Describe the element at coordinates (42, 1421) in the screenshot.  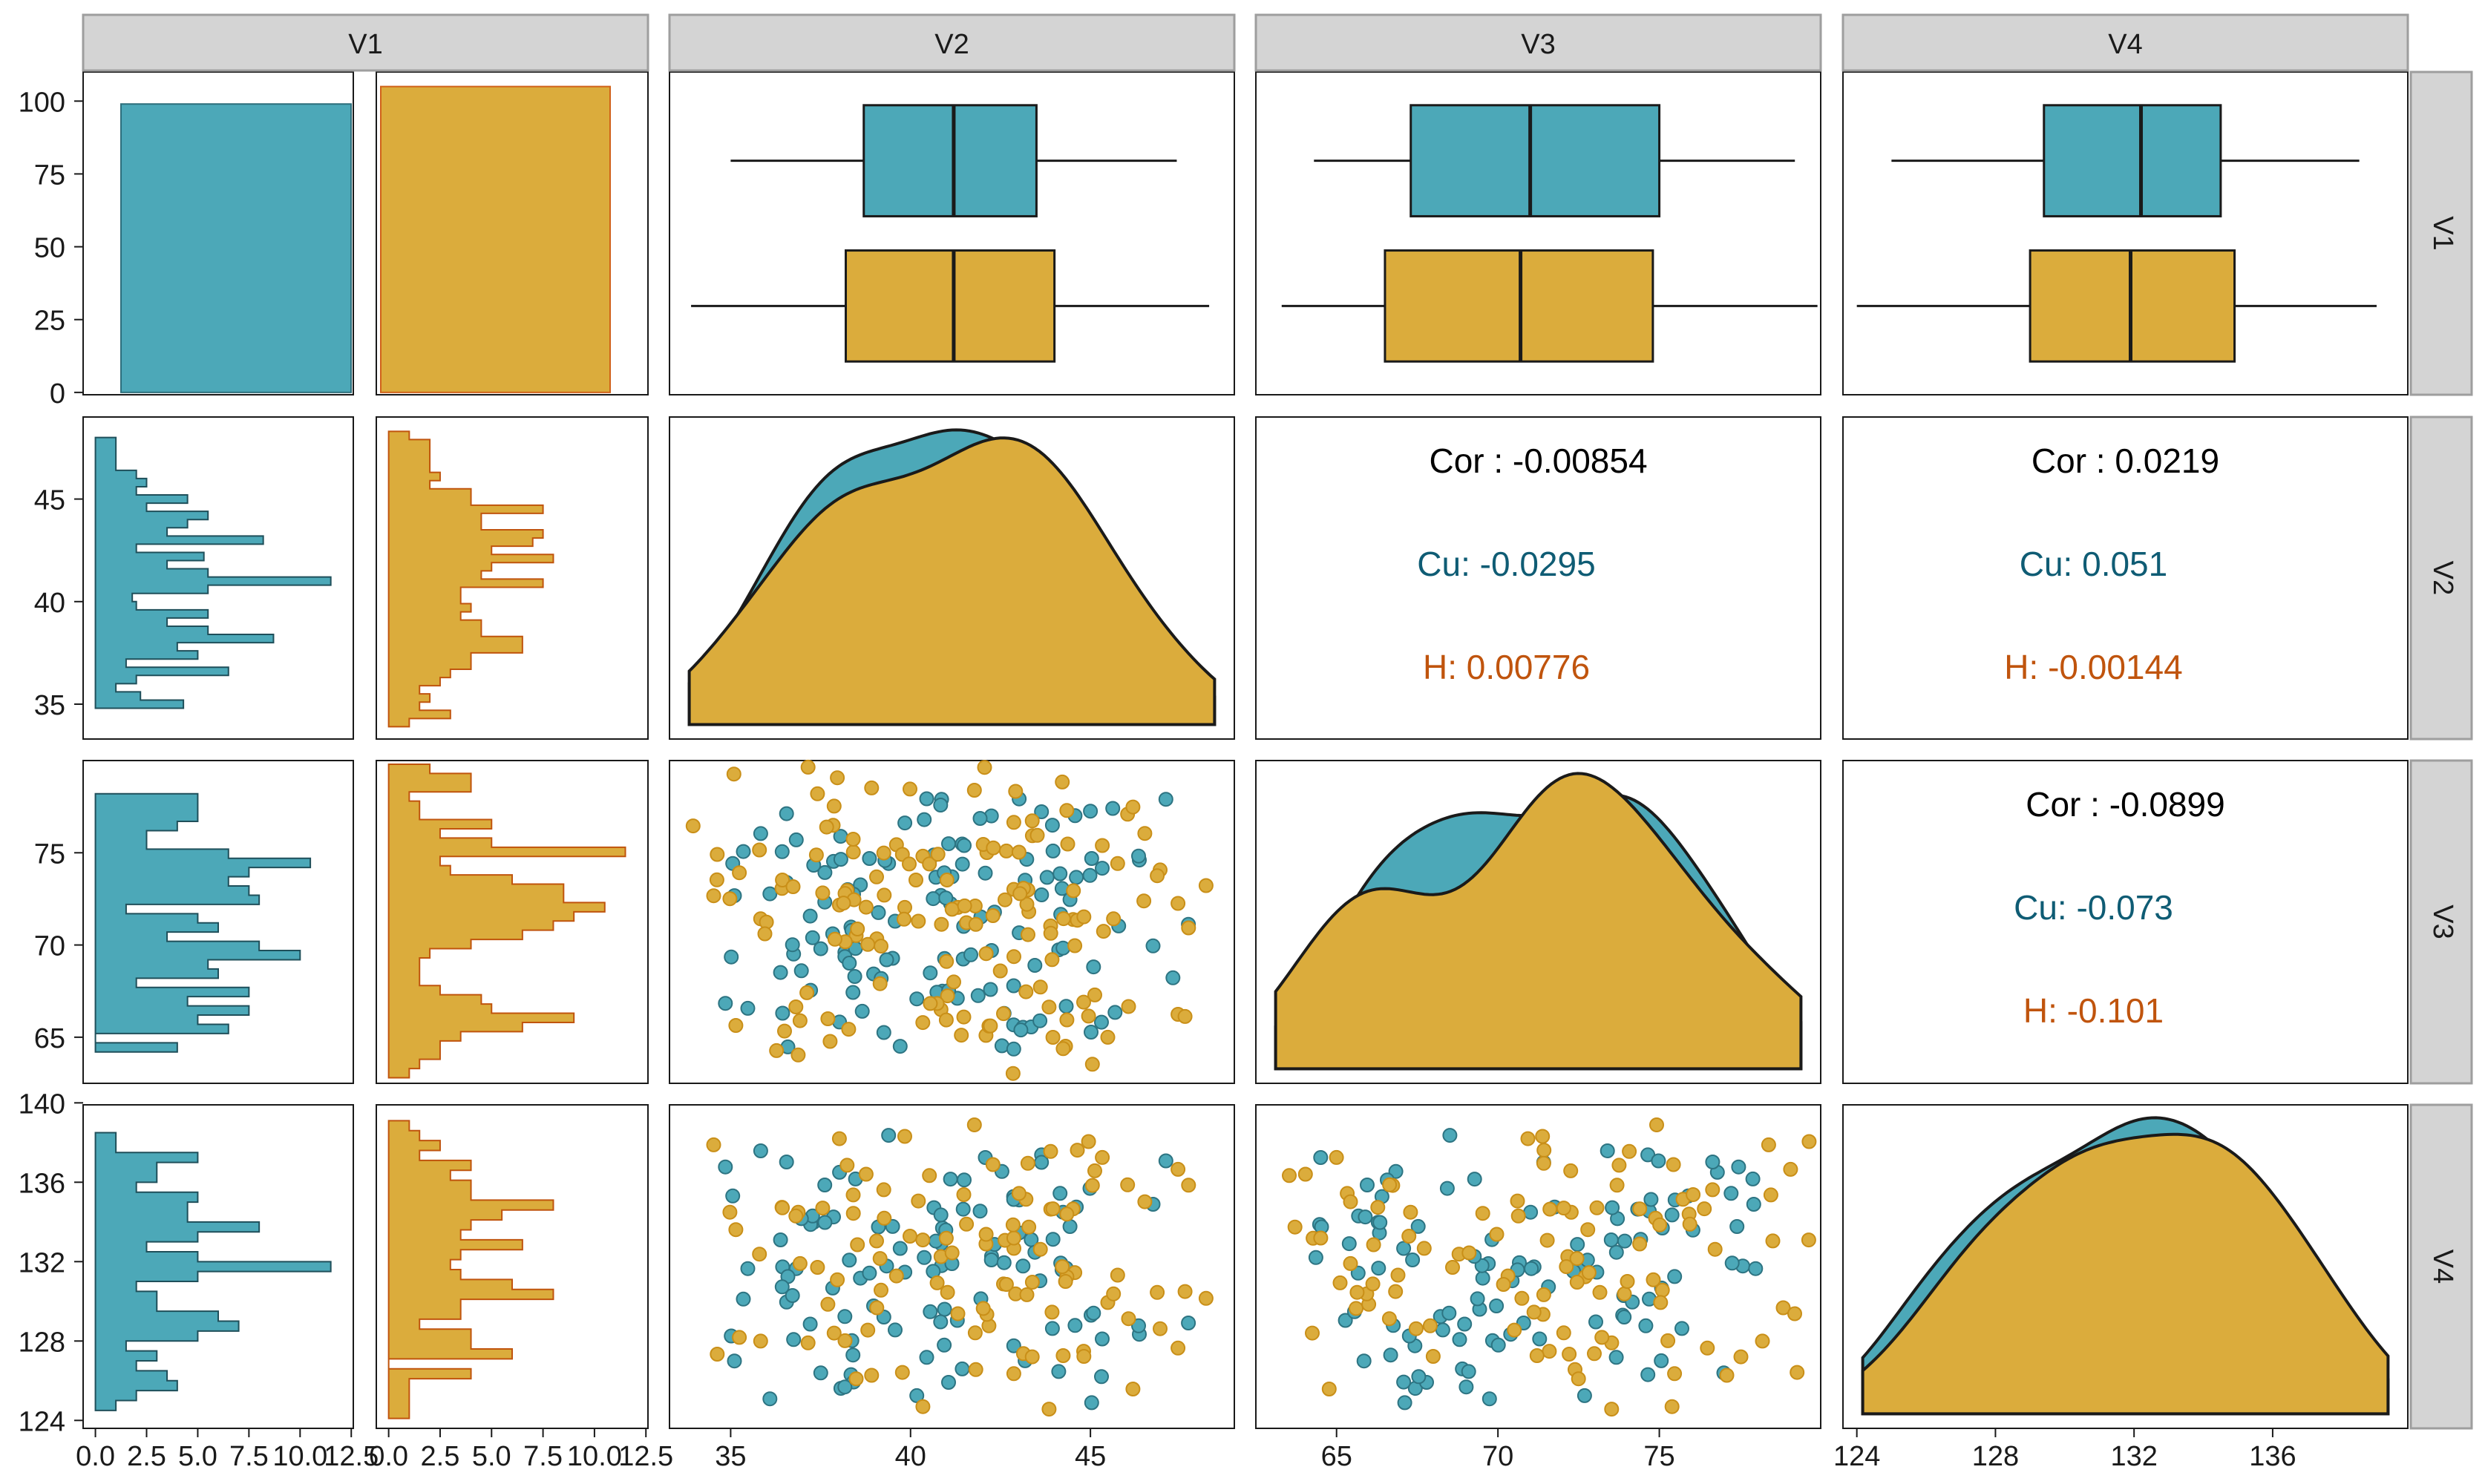
I see `y-tick-label: 124` at that location.